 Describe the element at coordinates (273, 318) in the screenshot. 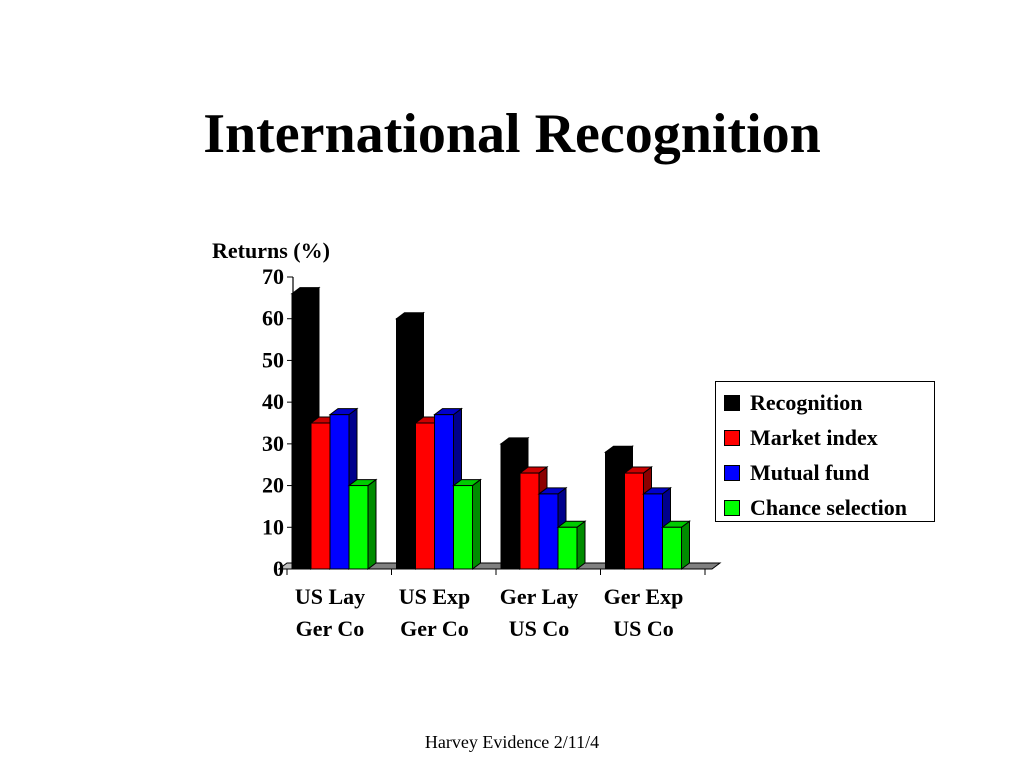

I see `y-tick-label: 60` at that location.